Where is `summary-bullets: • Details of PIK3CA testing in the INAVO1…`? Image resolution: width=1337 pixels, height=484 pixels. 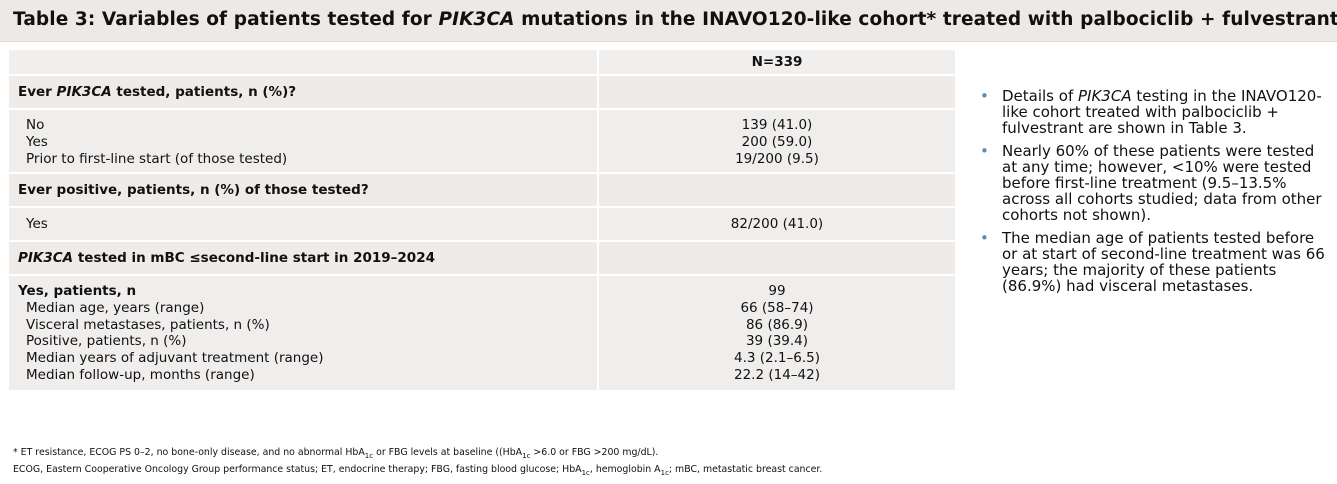 summary-bullets: • Details of PIK3CA testing in the INAVO1… is located at coordinates (1150, 194).